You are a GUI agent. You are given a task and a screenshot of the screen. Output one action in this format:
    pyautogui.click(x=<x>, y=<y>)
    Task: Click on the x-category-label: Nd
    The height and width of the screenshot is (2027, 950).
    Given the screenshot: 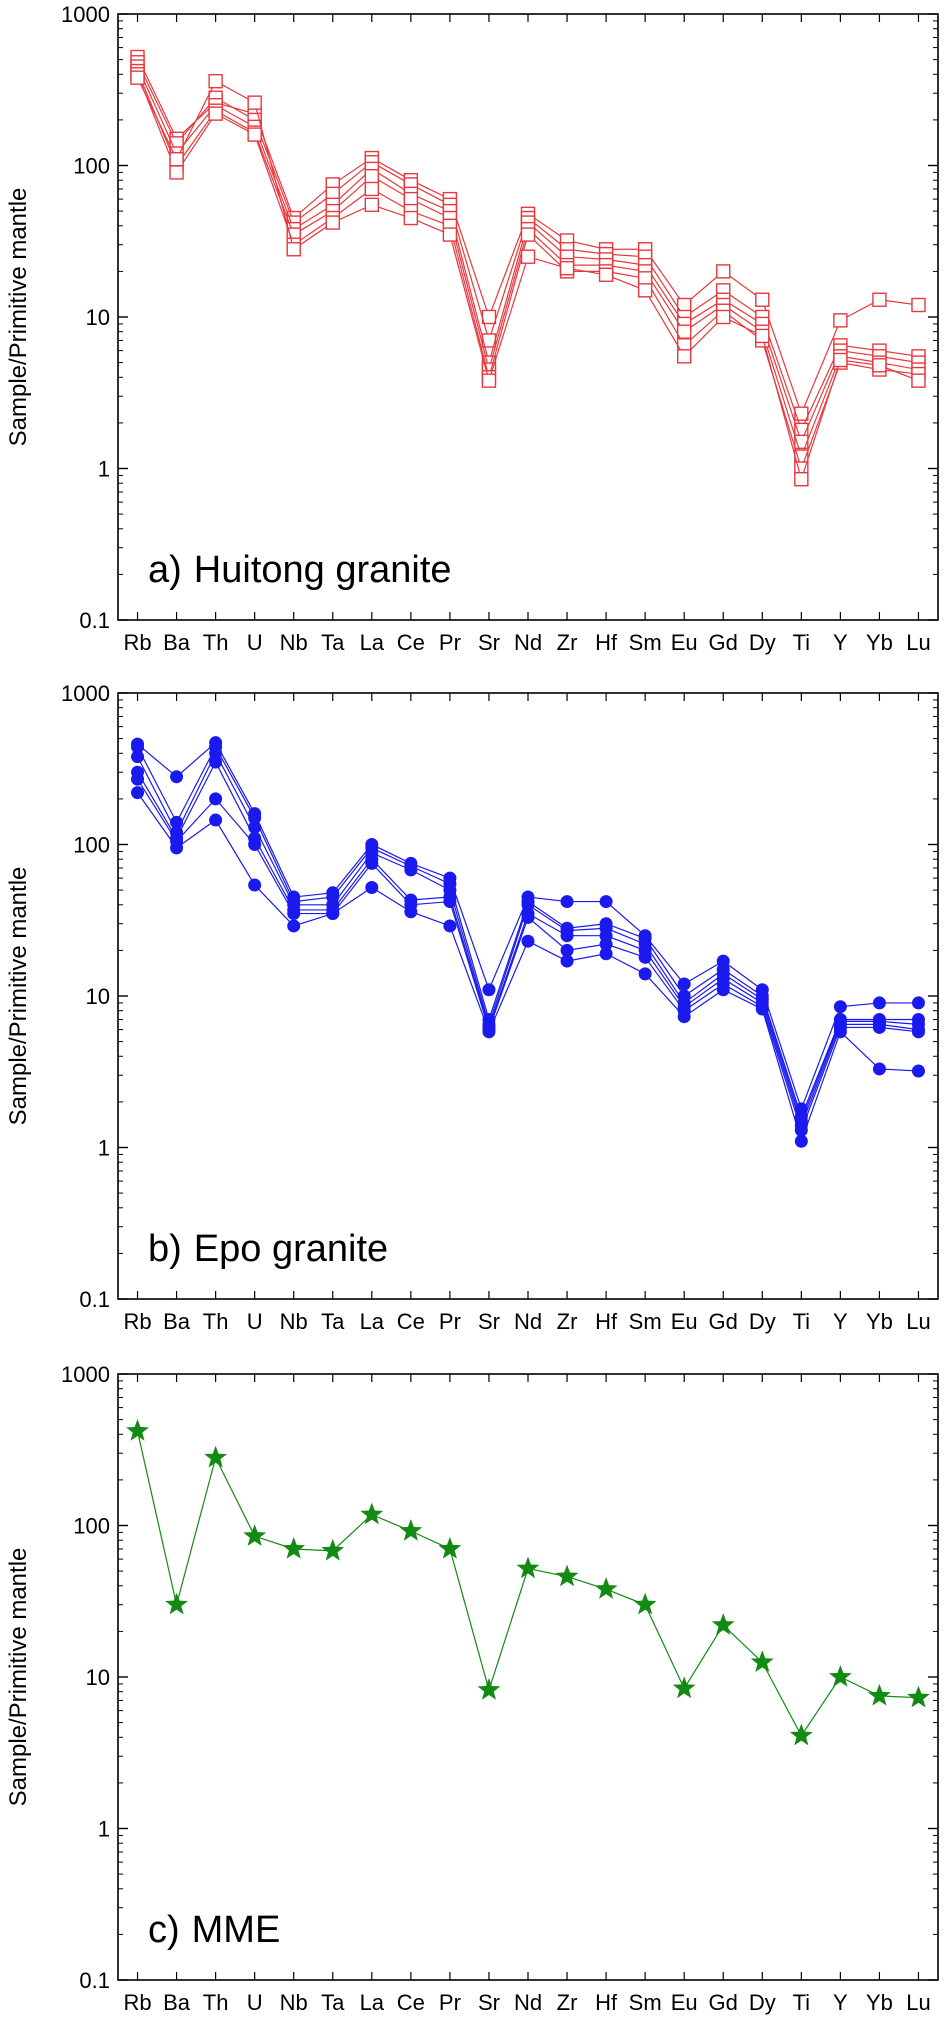 What is the action you would take?
    pyautogui.click(x=528, y=642)
    